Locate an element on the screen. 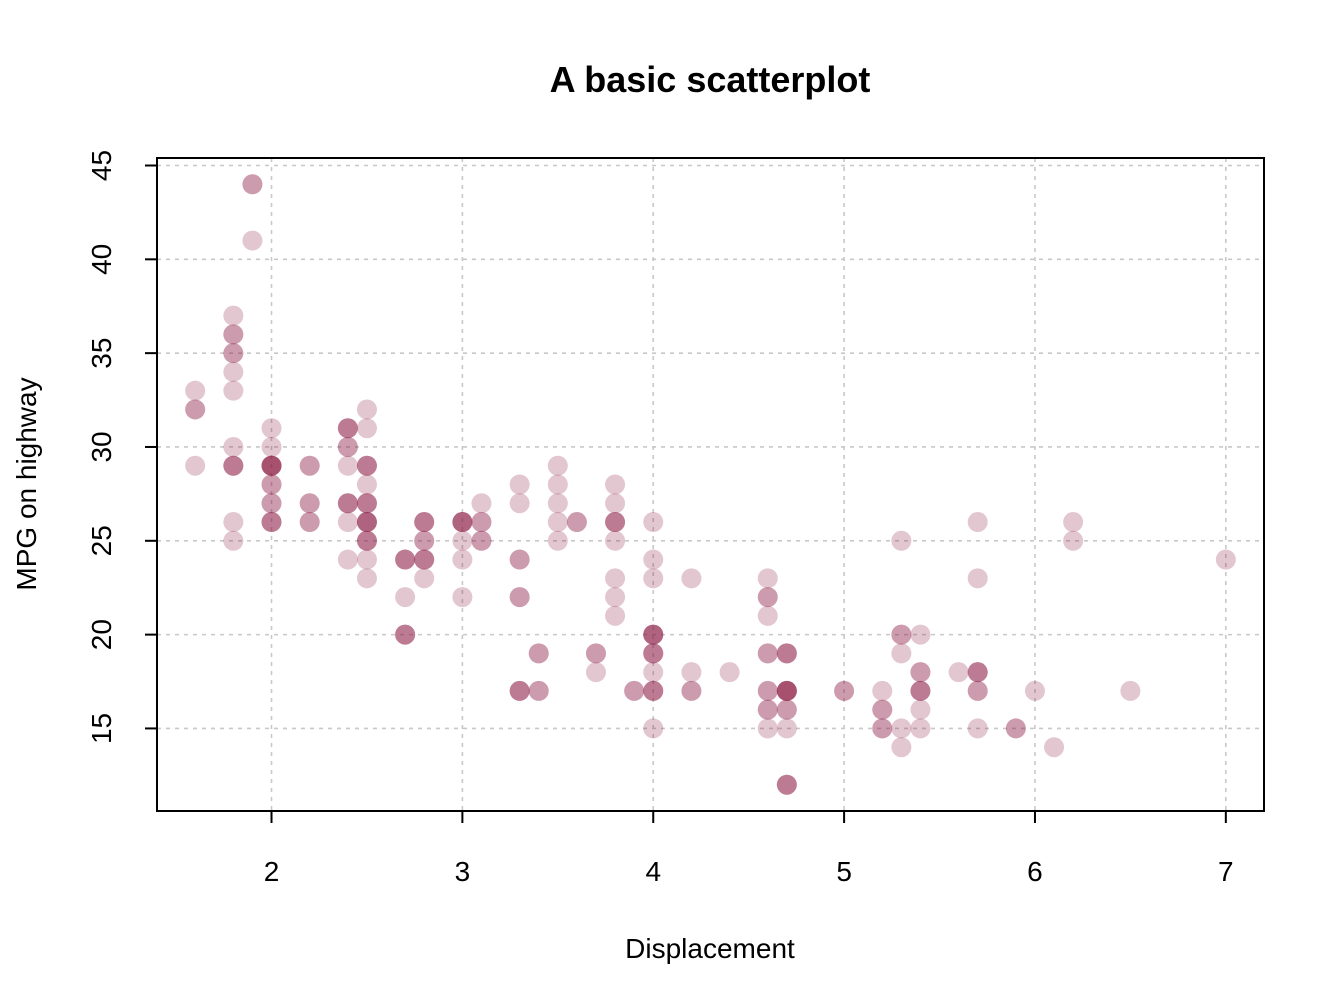 This screenshot has height=1008, width=1344. y-tick-label: 45 is located at coordinates (101, 165).